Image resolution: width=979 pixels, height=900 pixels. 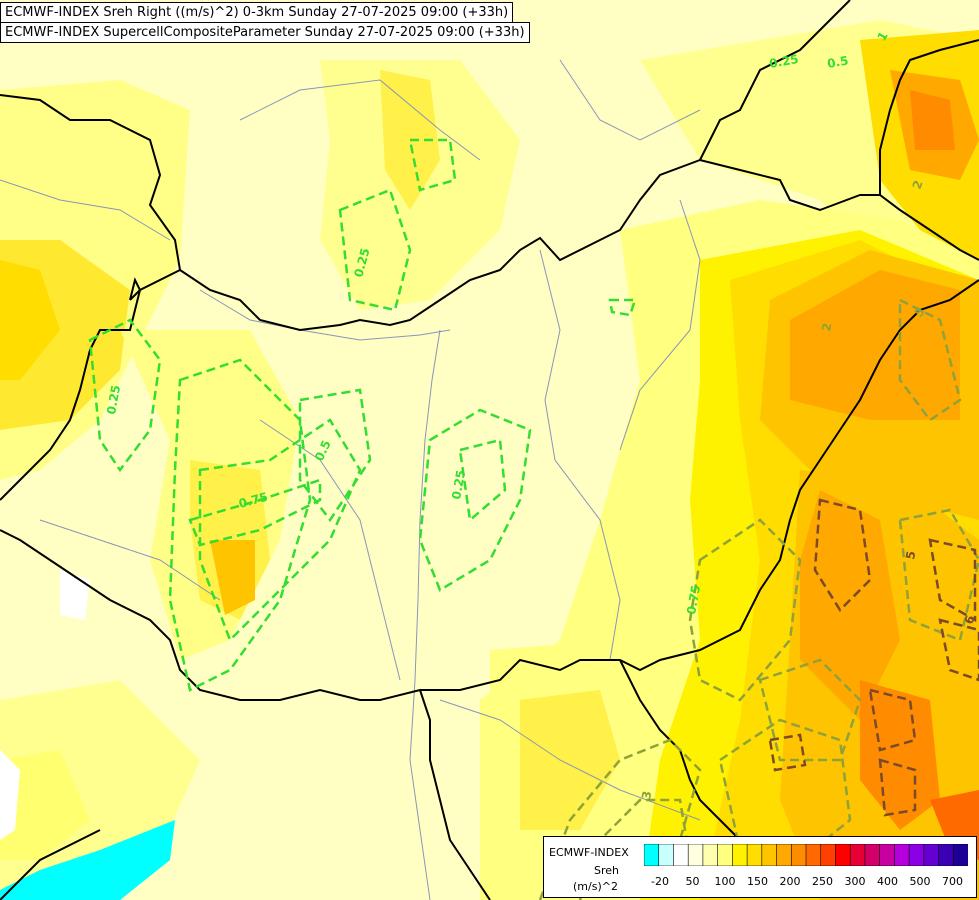 I want to click on contour-label: 0.5, so click(x=837, y=61).